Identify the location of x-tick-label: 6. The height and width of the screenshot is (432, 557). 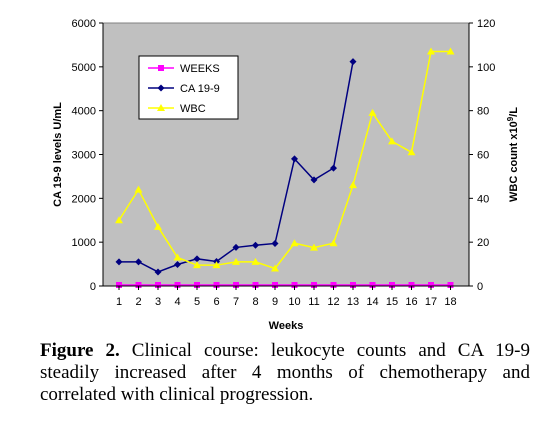
(216, 302).